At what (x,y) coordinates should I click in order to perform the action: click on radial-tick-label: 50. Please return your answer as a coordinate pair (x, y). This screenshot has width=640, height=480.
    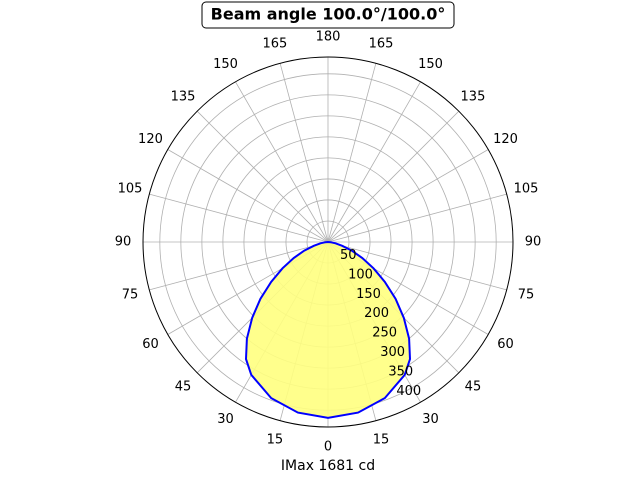
    Looking at the image, I should click on (348, 255).